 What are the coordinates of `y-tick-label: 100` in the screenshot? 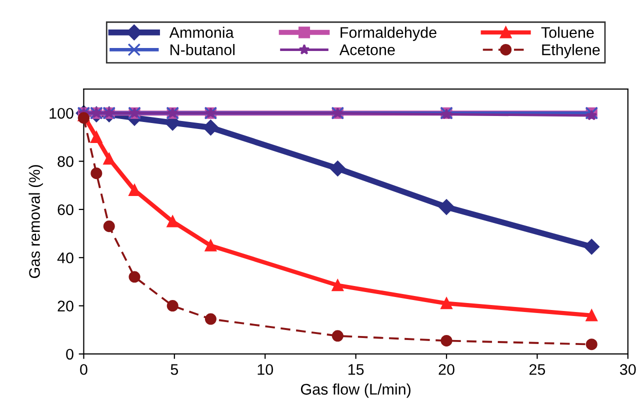 It's located at (62, 113).